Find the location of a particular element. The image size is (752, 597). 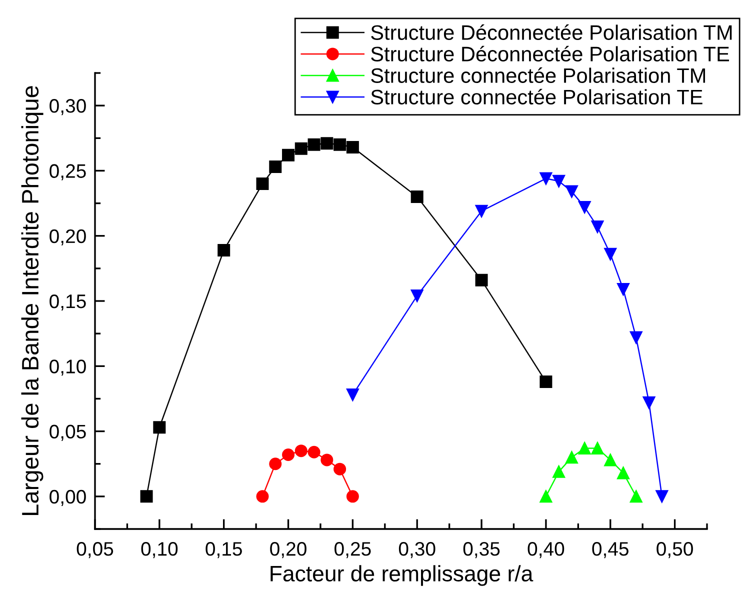

x-tick-label: 0,35 is located at coordinates (481, 550).